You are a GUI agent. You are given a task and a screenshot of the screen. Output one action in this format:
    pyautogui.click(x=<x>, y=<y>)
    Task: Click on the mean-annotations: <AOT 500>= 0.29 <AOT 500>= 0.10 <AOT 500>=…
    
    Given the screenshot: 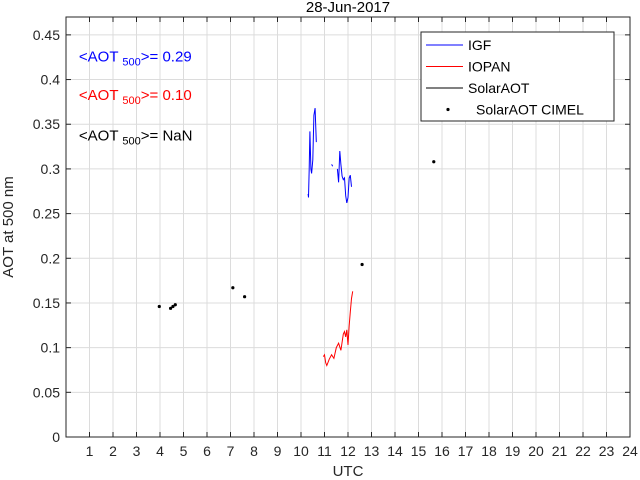 What is the action you would take?
    pyautogui.click(x=136, y=98)
    